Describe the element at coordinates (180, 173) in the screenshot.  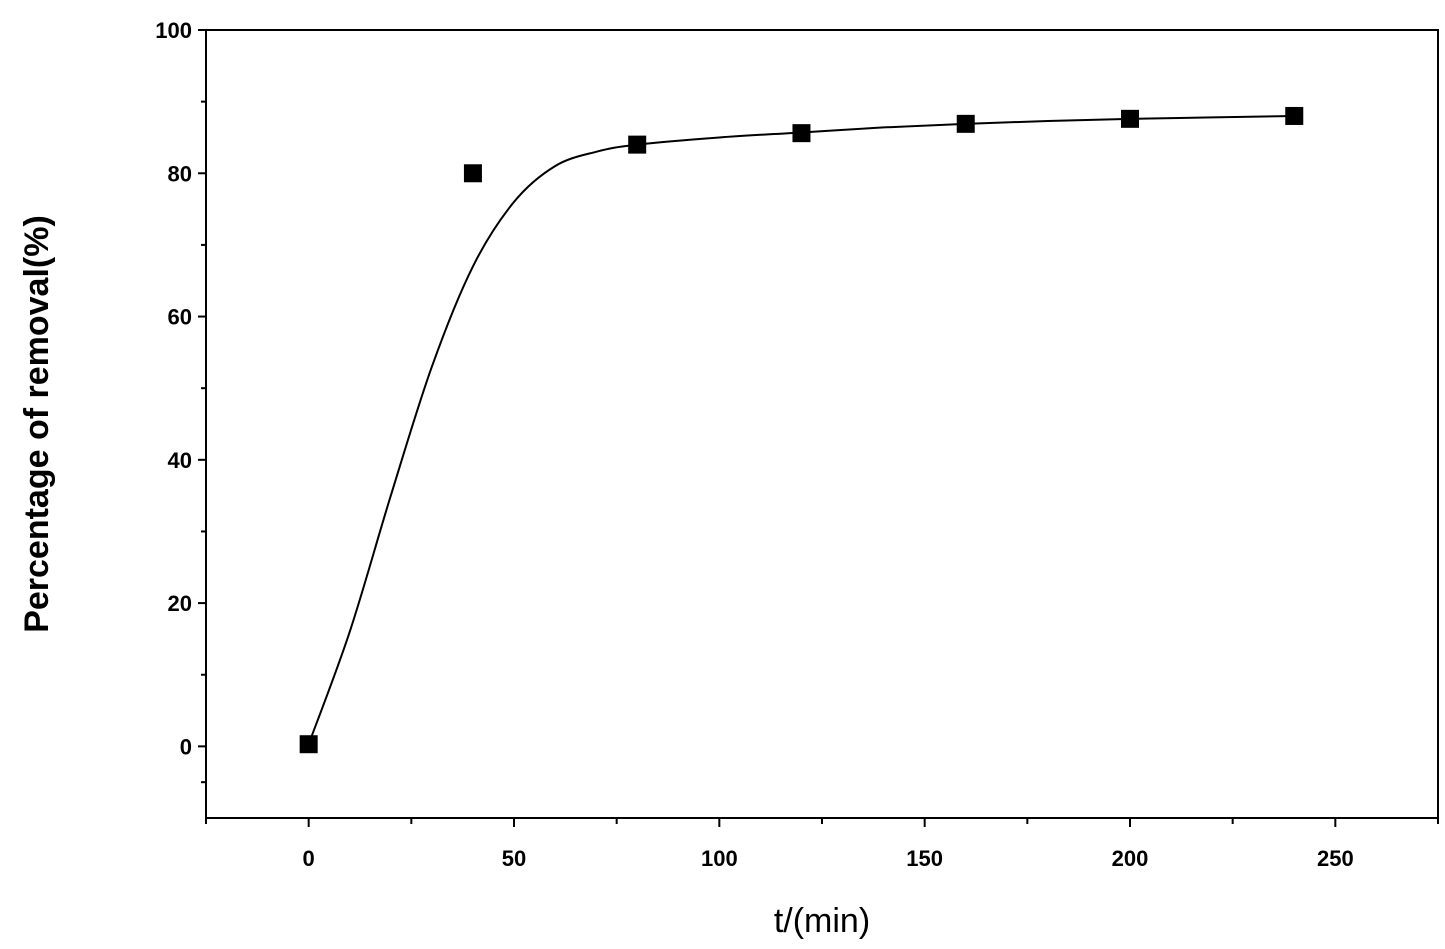
I see `y-tick-label: 80` at that location.